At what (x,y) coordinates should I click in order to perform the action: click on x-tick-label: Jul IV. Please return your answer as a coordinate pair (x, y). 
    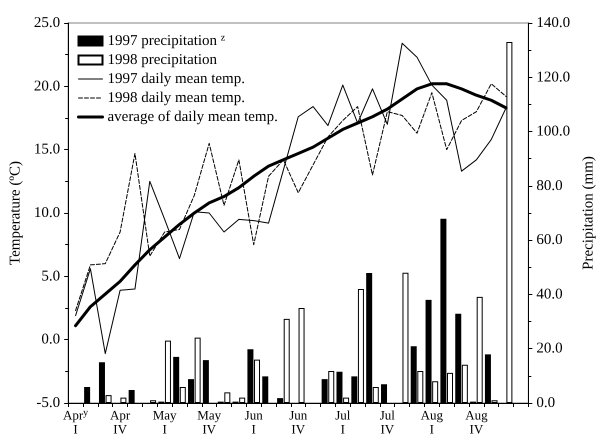
    Looking at the image, I should click on (388, 422).